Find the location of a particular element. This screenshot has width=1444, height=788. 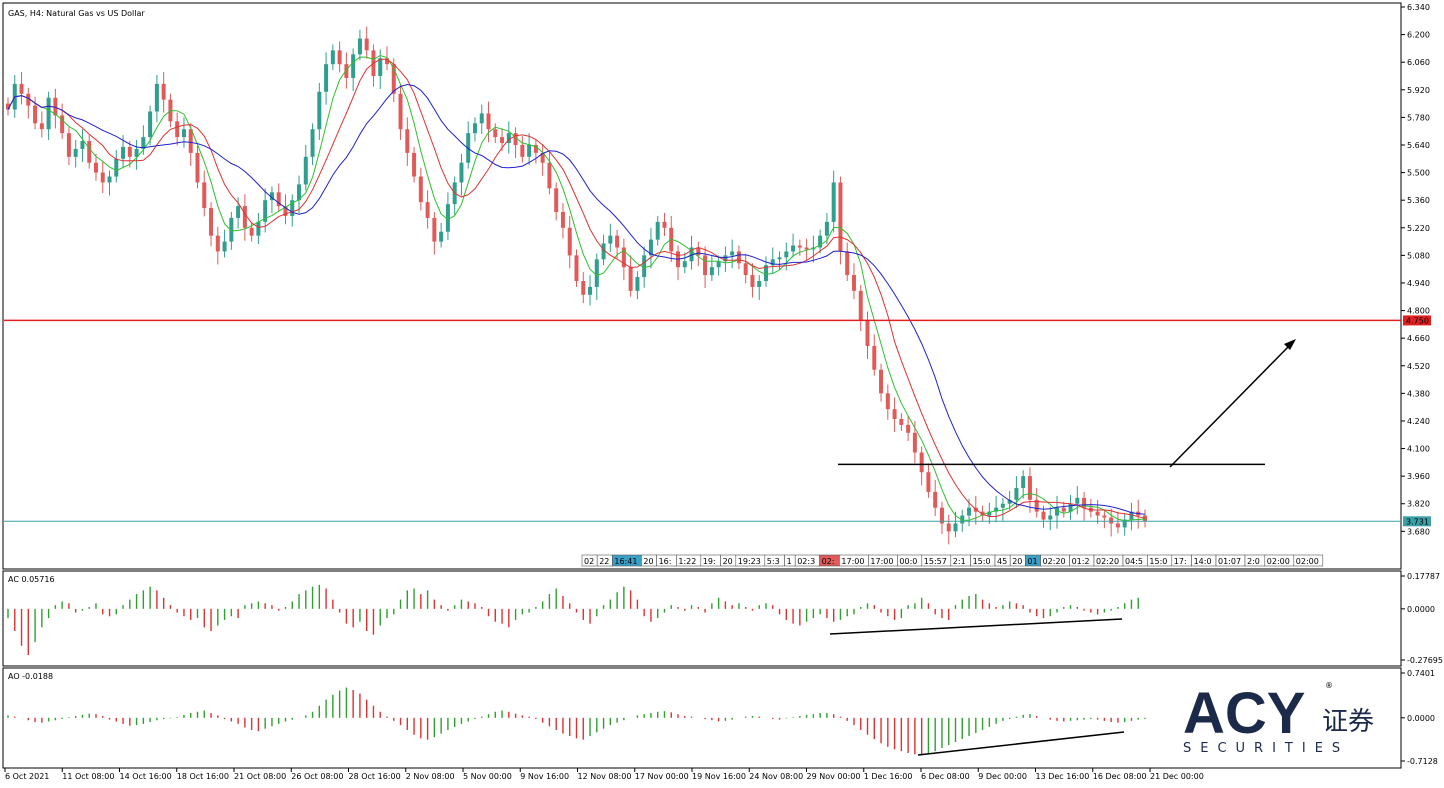

x-tick-label: 2 Nov 08:00 is located at coordinates (430, 776).